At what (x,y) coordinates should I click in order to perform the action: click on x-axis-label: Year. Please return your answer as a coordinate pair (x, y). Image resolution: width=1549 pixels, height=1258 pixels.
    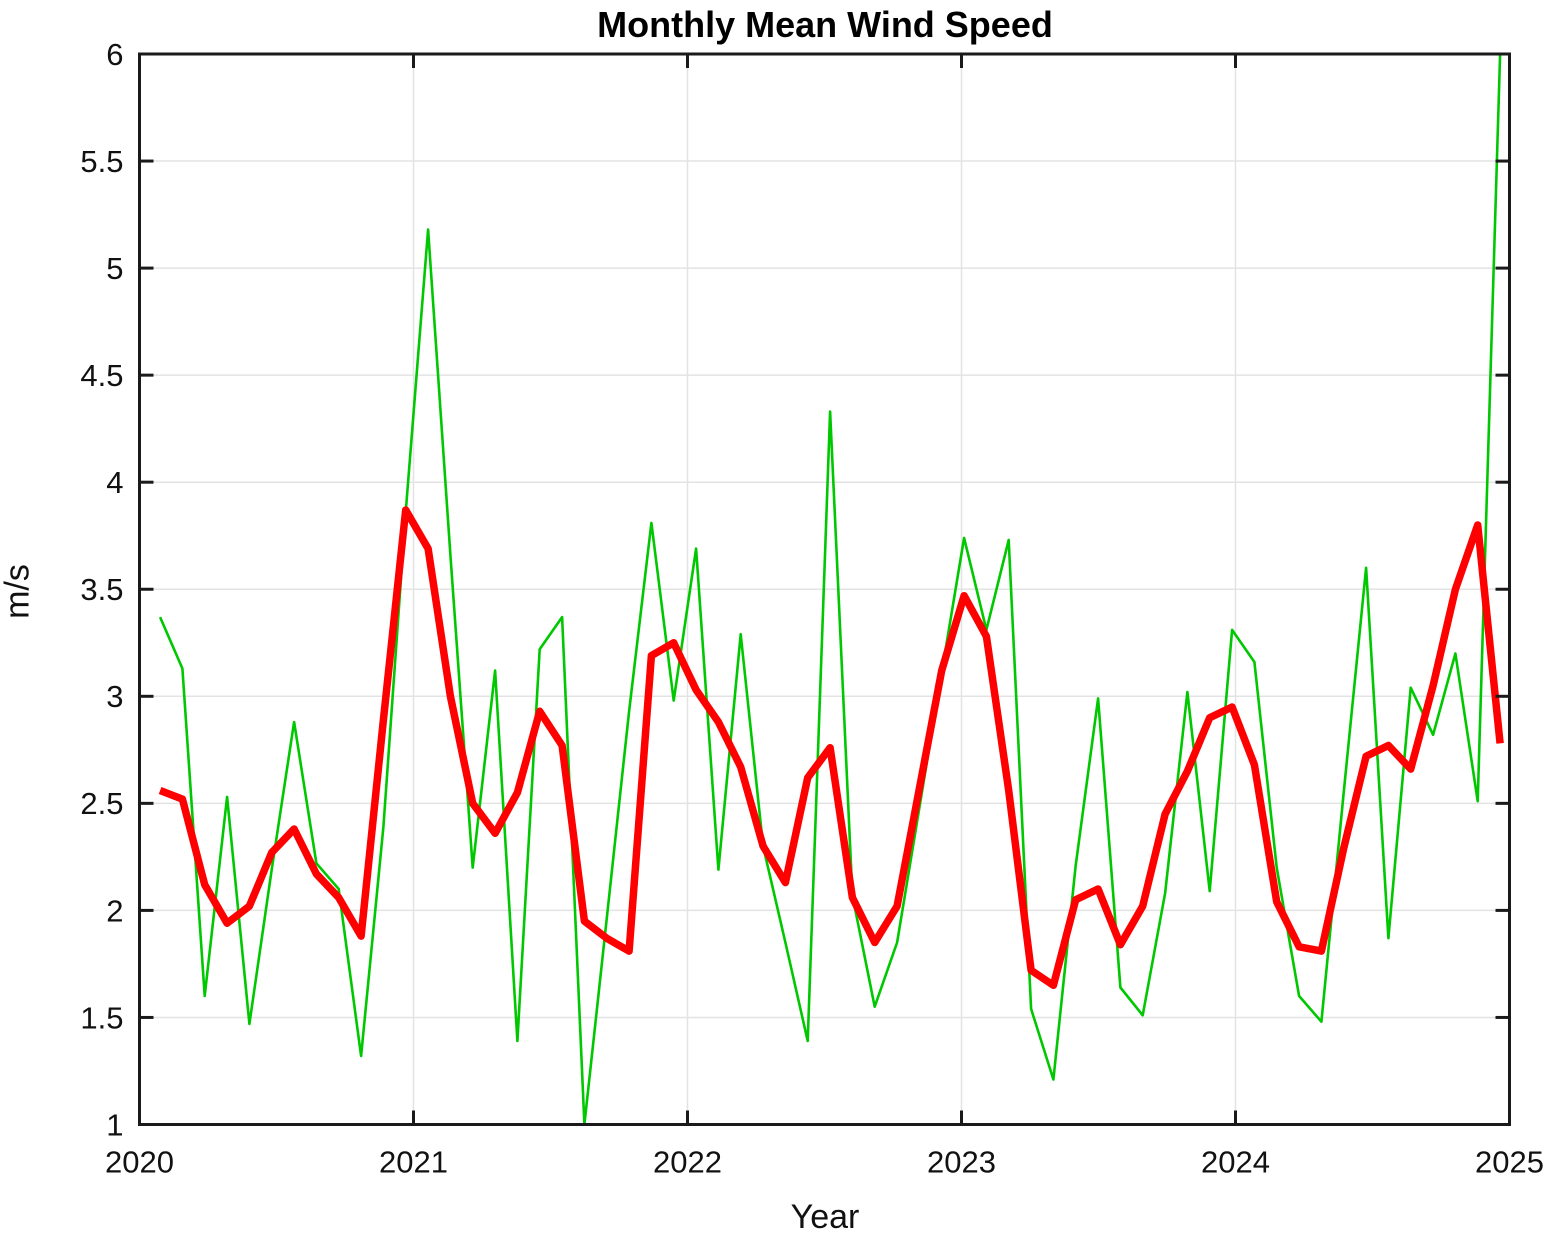
    Looking at the image, I should click on (825, 1217).